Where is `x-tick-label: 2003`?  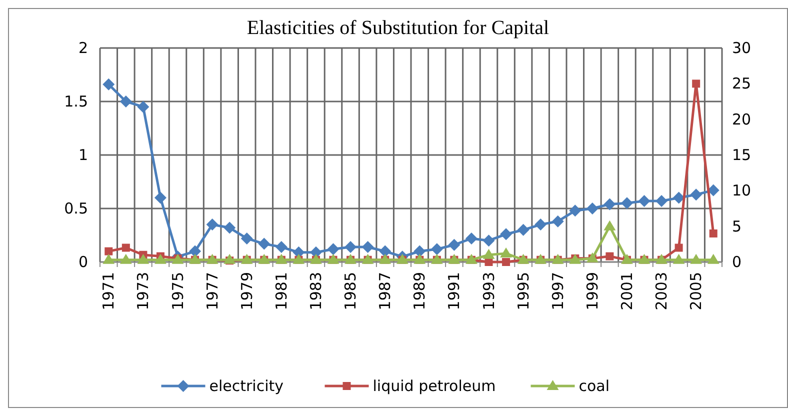 x-tick-label: 2003 is located at coordinates (661, 291).